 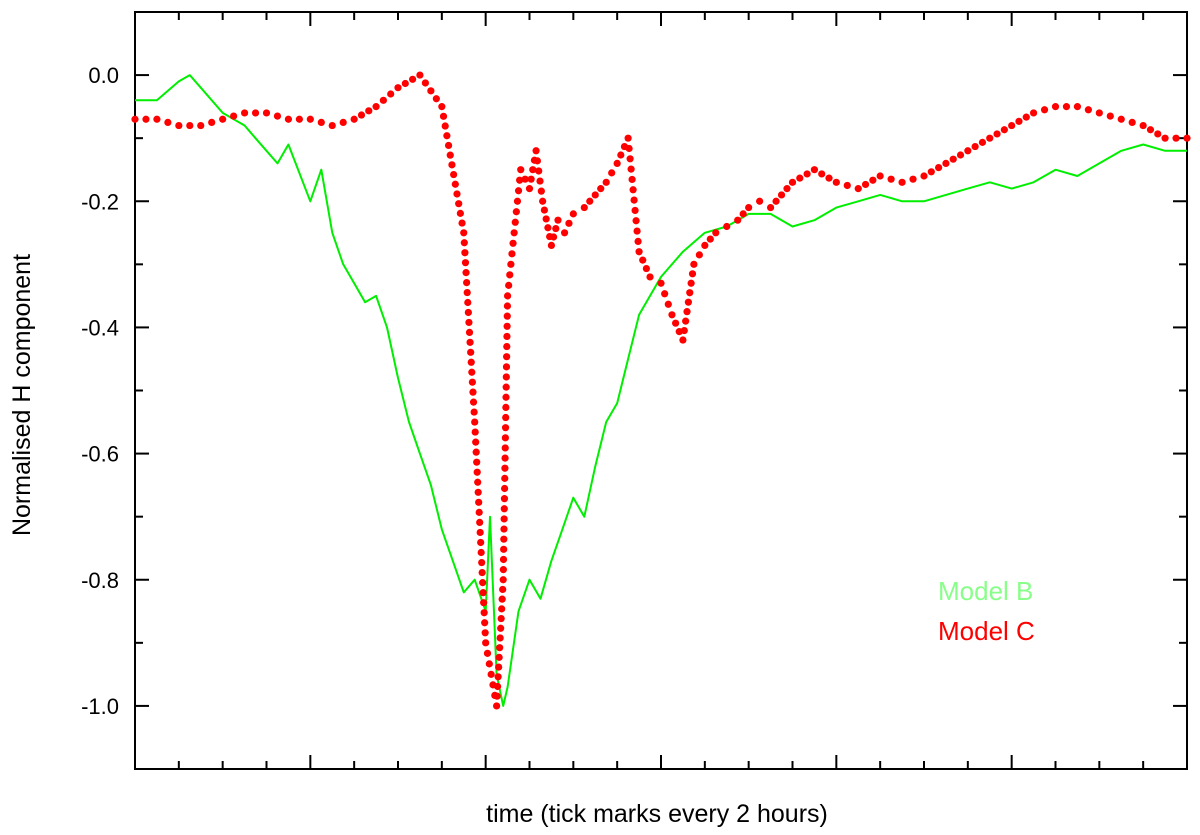 I want to click on y-tick-label: -1.0, so click(x=100, y=706).